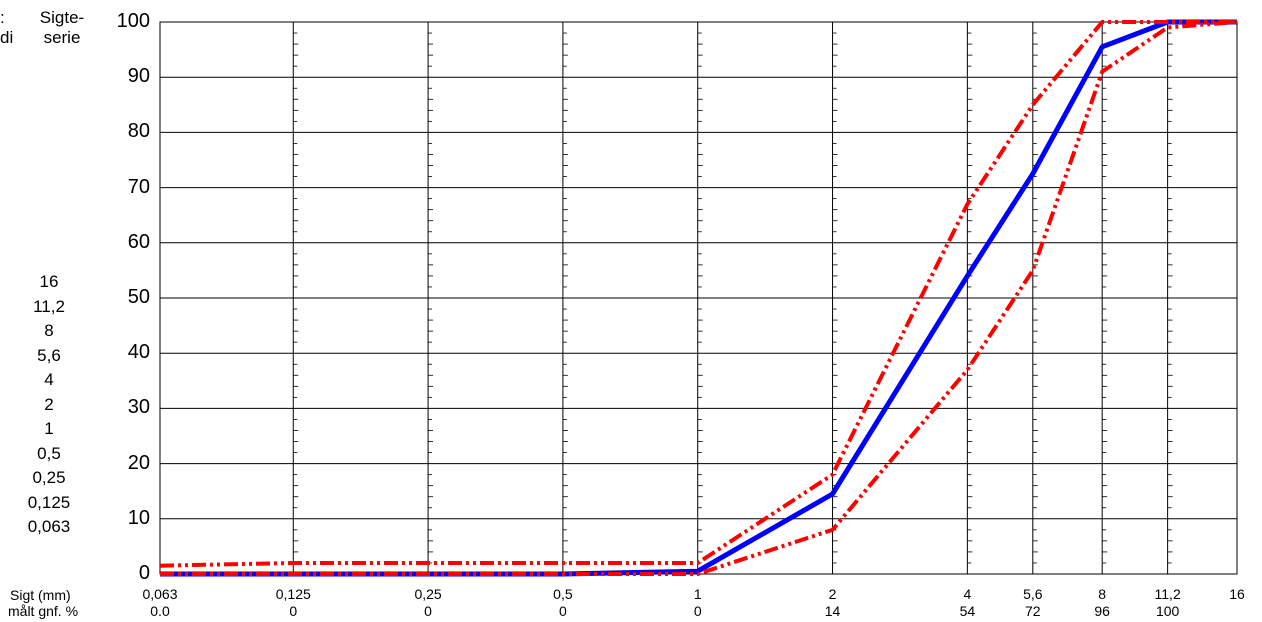 This screenshot has height=622, width=1262. Describe the element at coordinates (1167, 594) in the screenshot. I see `x-tick-label: 11,2` at that location.